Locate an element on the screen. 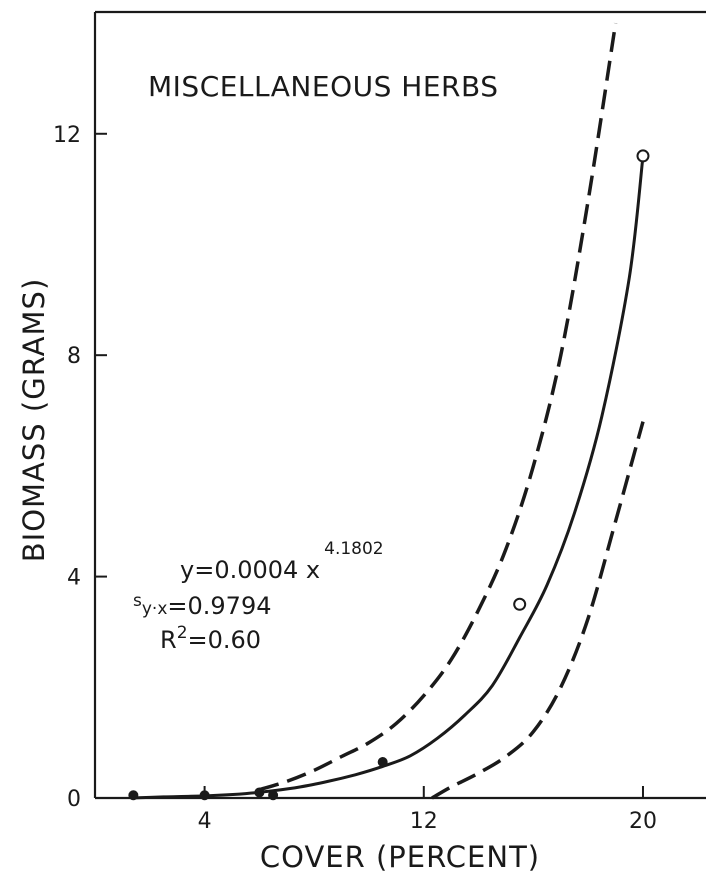  x-tick-label: 4 is located at coordinates (205, 821).